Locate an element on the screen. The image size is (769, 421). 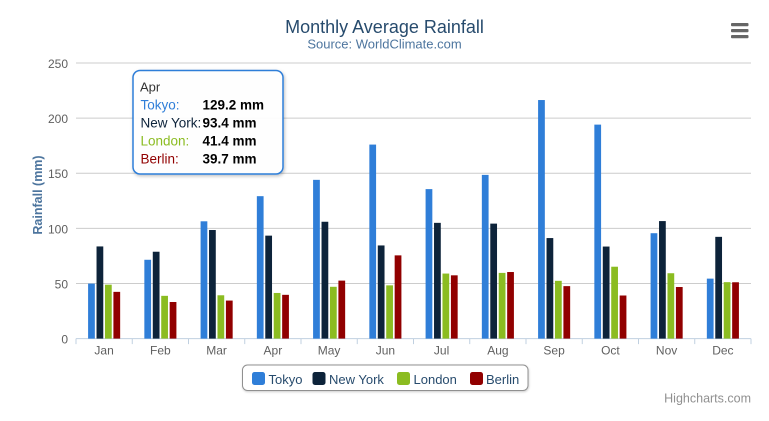
svg-text: Dec is located at coordinates (722, 351).